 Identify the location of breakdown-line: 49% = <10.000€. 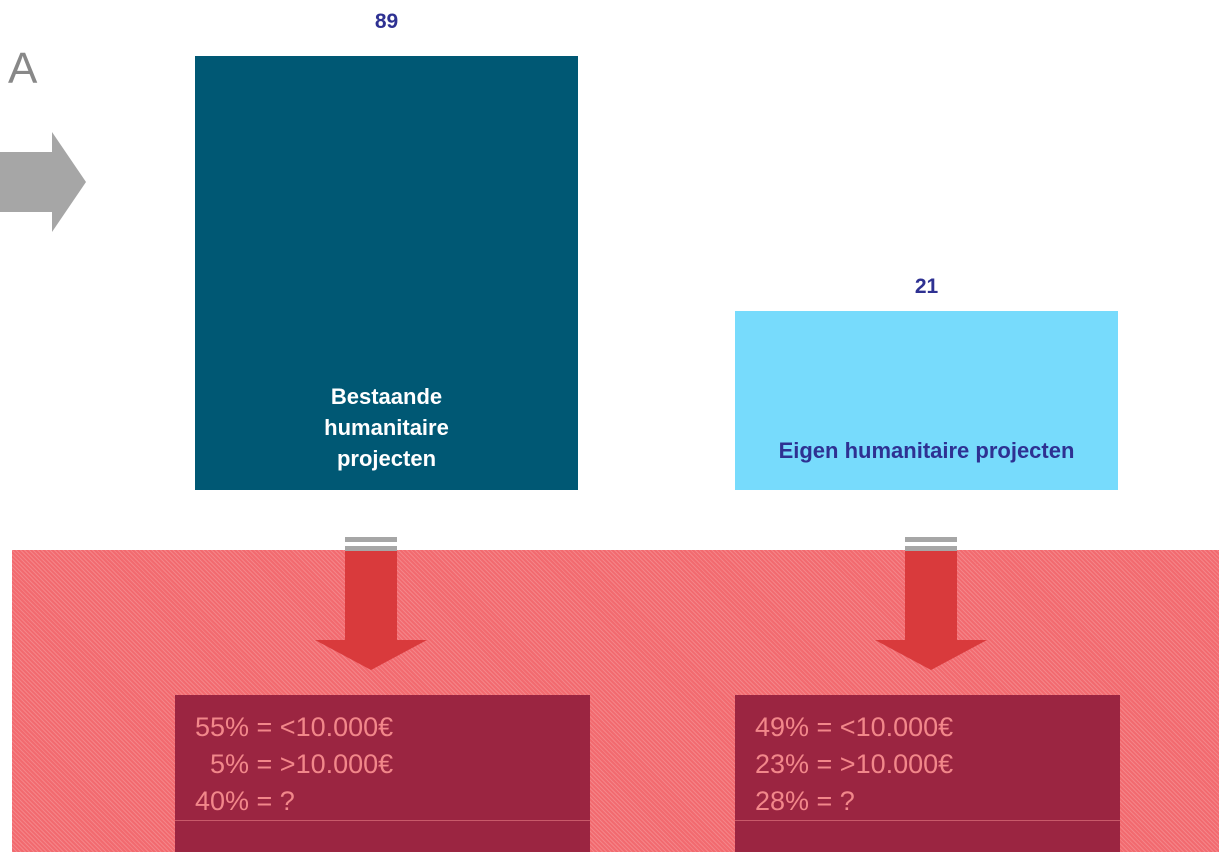
(854, 727).